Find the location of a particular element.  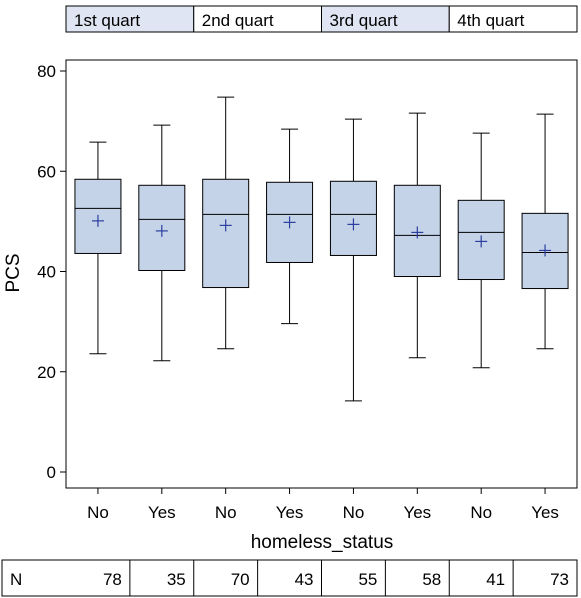

n-count-table: N 78 35 70 43 55 58 41 73 is located at coordinates (289, 578).